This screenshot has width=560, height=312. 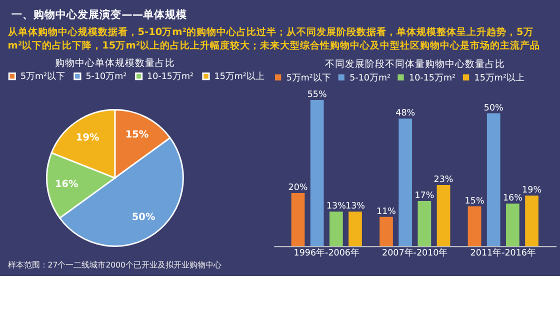 What do you see at coordinates (100, 15) in the screenshot?
I see `text: 一、购物中心发展演变——单体规模` at bounding box center [100, 15].